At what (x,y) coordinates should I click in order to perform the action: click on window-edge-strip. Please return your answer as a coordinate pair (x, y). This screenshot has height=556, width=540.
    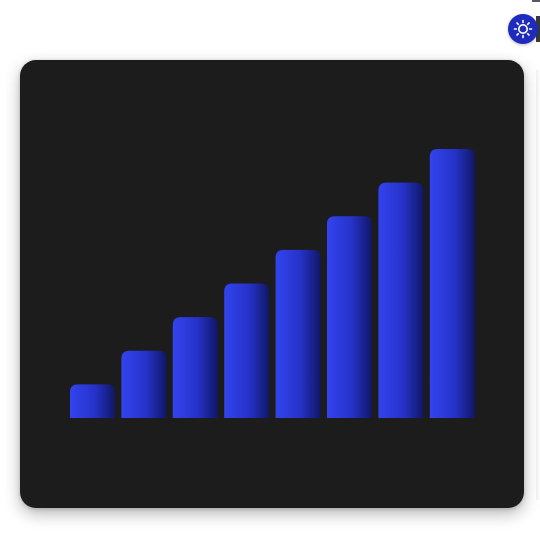
    Looking at the image, I should click on (538, 29).